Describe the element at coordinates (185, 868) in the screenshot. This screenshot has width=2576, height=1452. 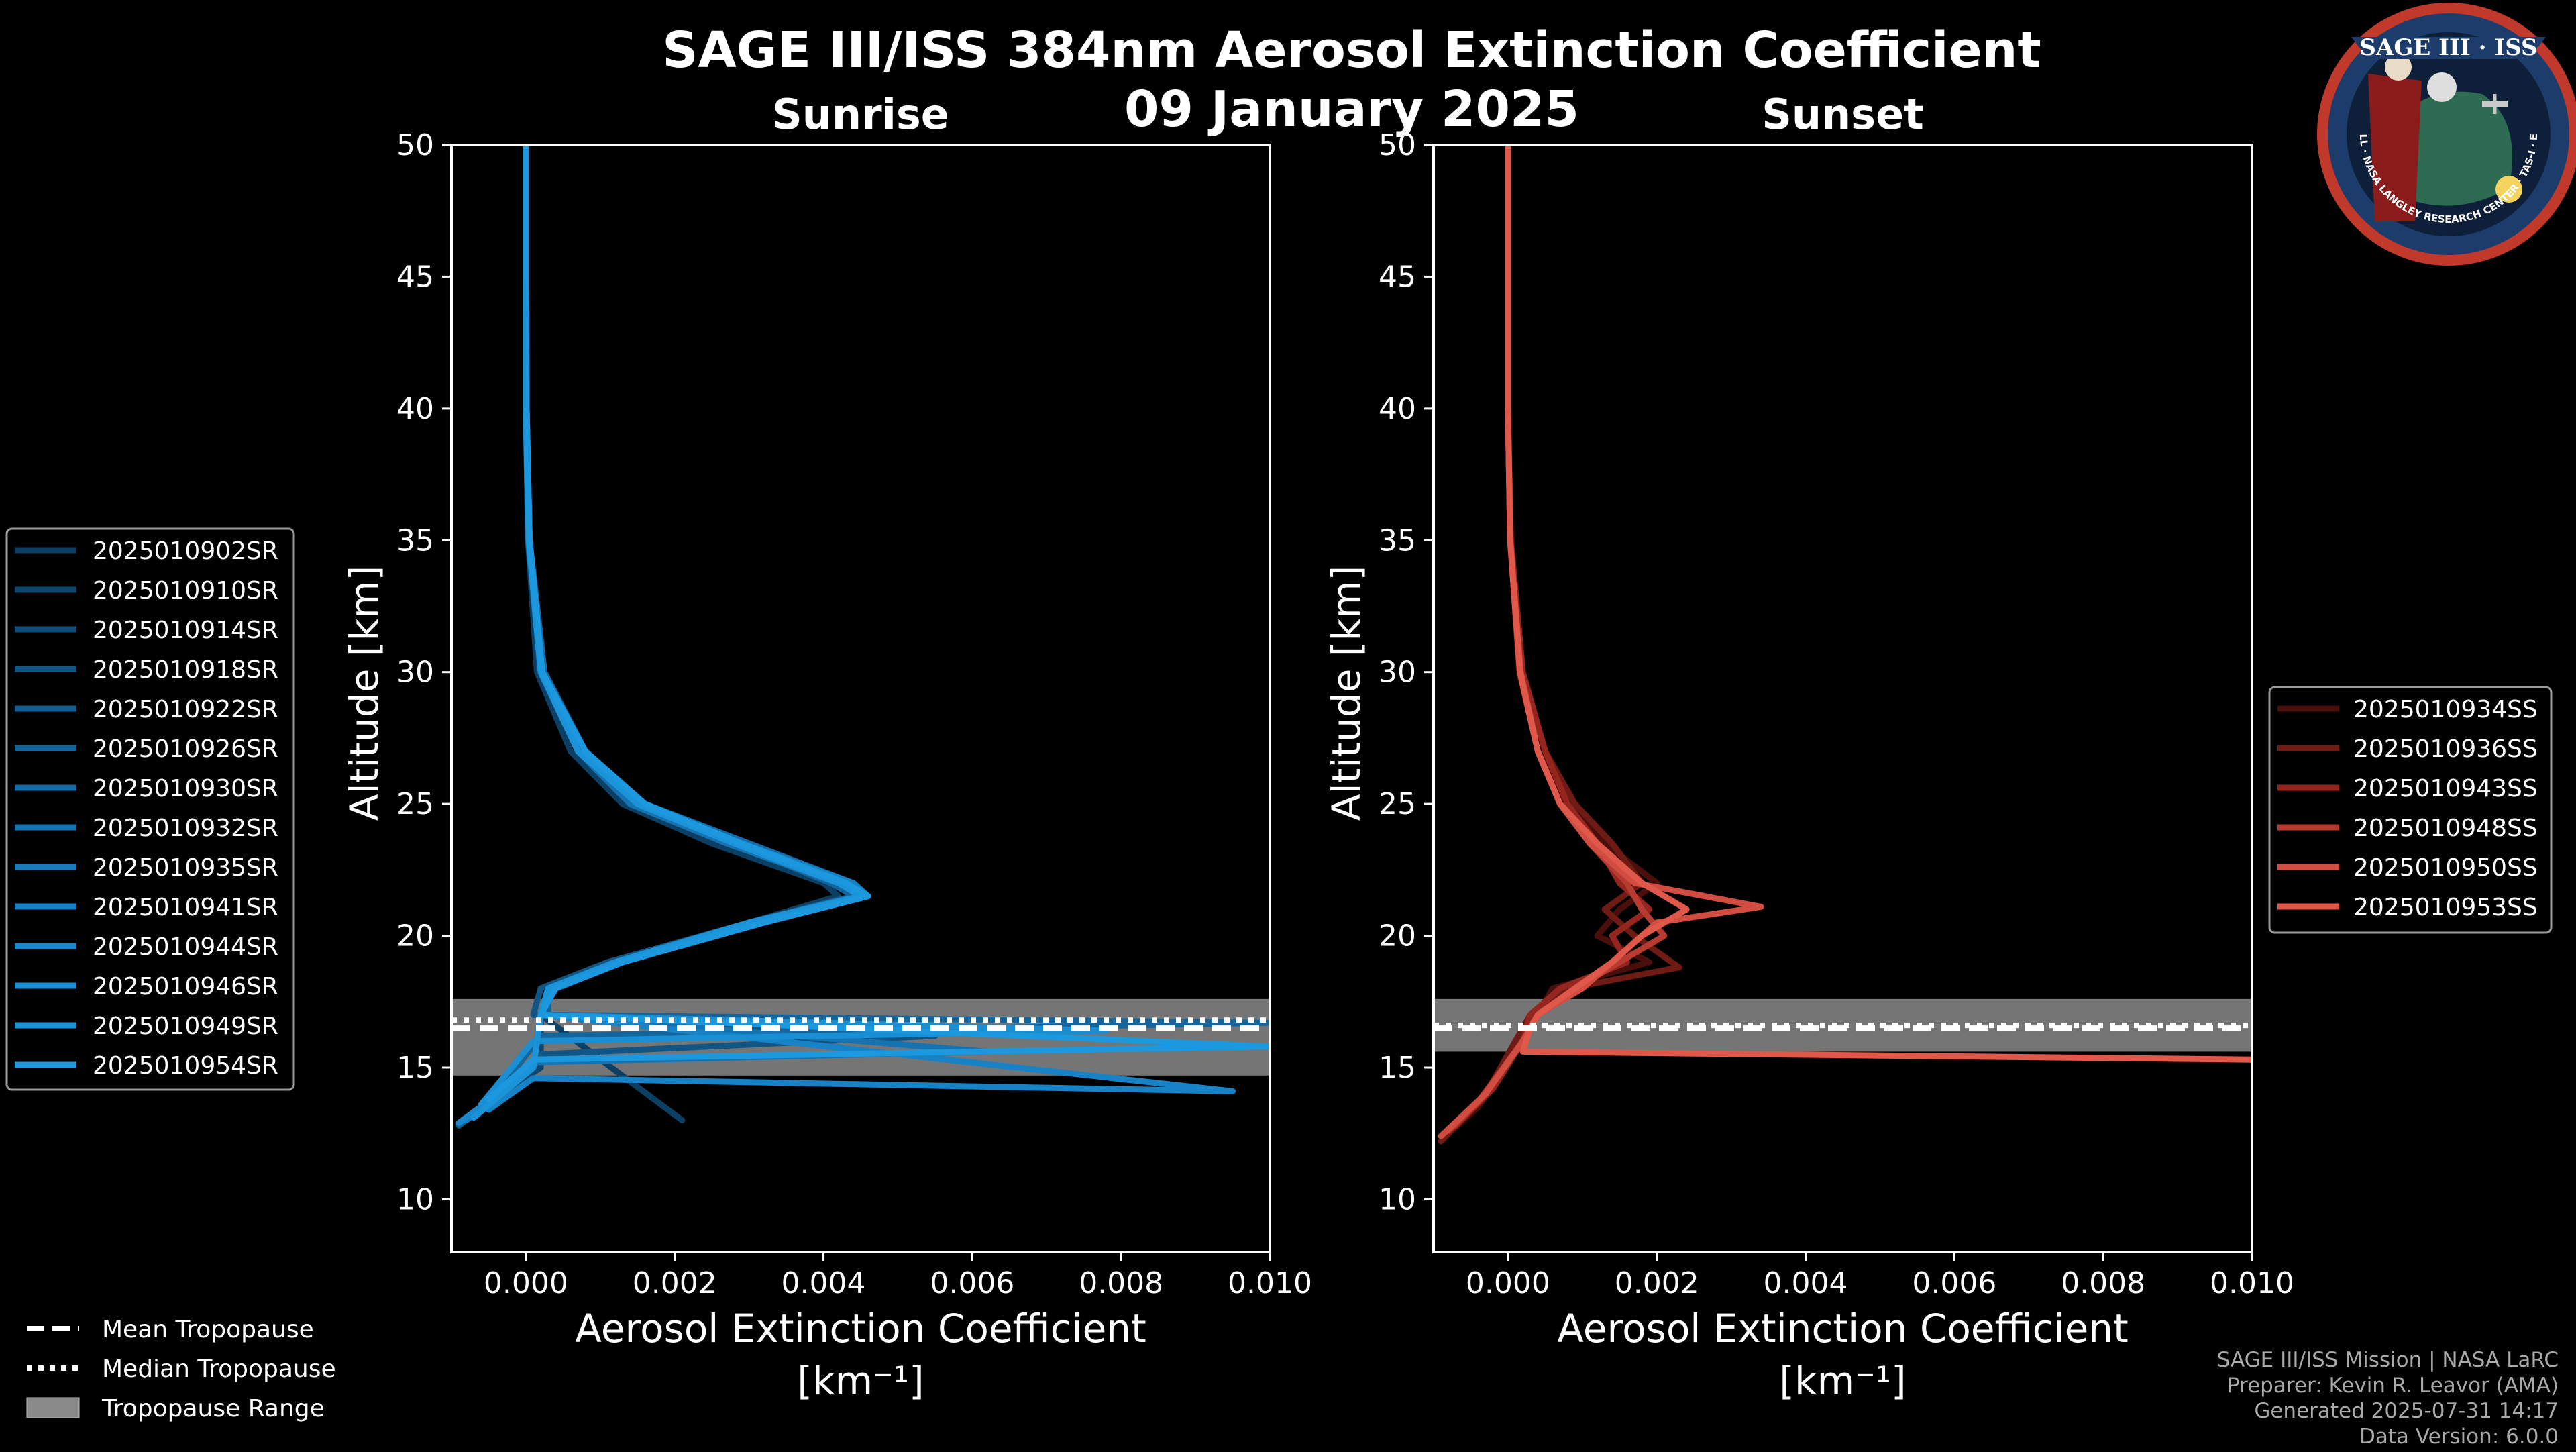
I see `sunrise-legend-label: 2025010935SR` at that location.